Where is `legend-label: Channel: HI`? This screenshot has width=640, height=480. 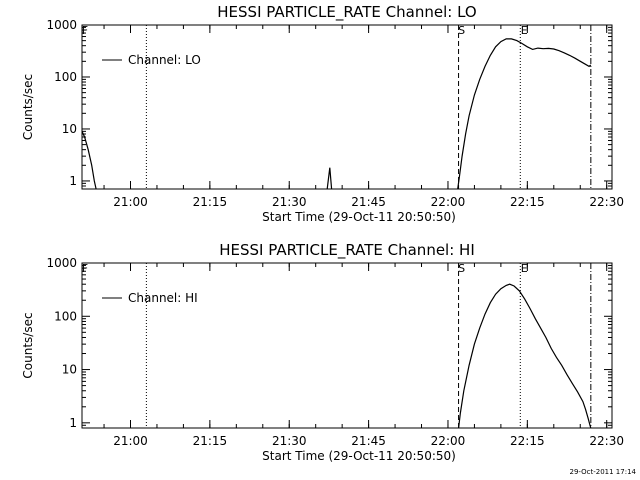
legend-label: Channel: HI is located at coordinates (163, 298).